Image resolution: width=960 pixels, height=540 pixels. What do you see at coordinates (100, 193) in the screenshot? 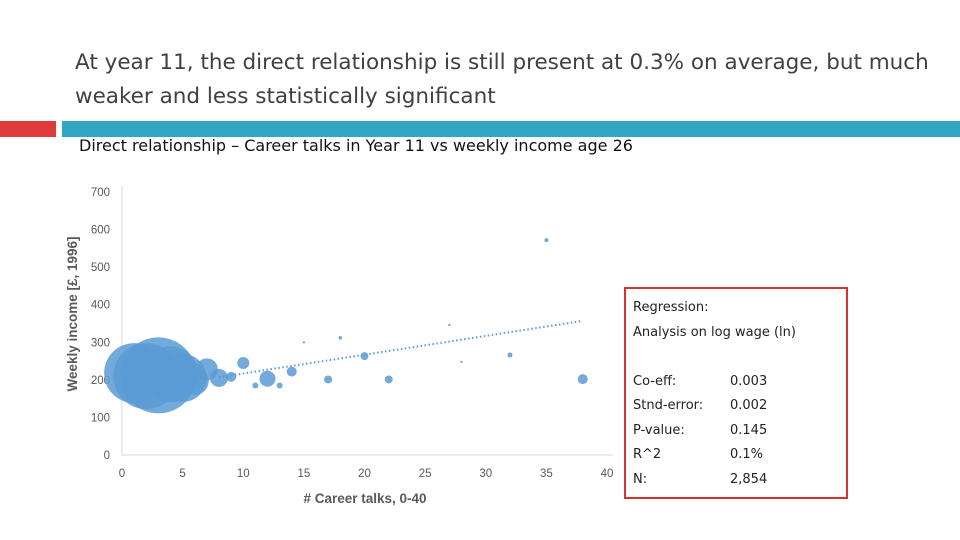
I see `y-tick-label: 700` at bounding box center [100, 193].